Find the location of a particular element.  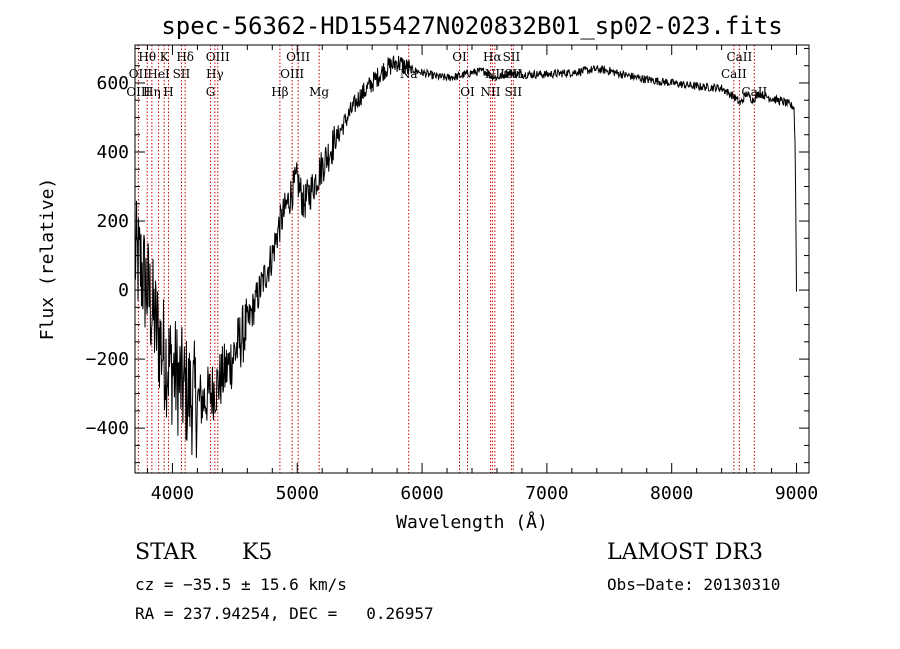

x-tick-label: 4000 is located at coordinates (172, 493).